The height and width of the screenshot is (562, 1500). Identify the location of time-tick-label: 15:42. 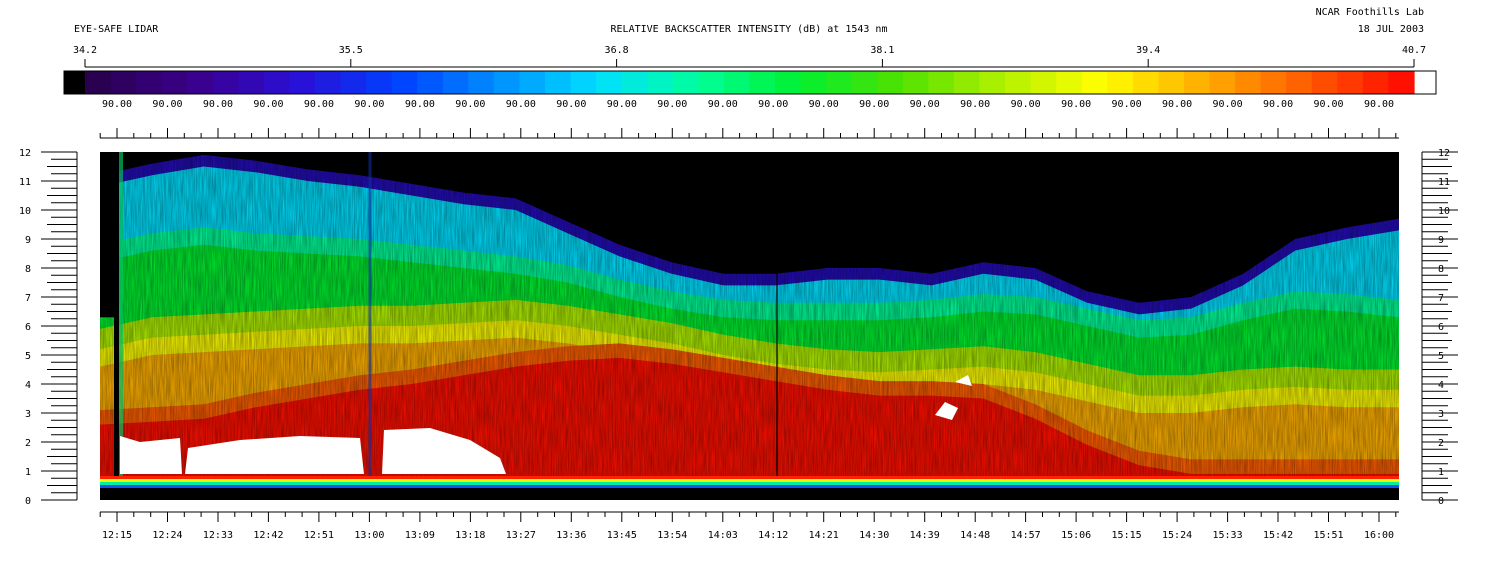
(1278, 535).